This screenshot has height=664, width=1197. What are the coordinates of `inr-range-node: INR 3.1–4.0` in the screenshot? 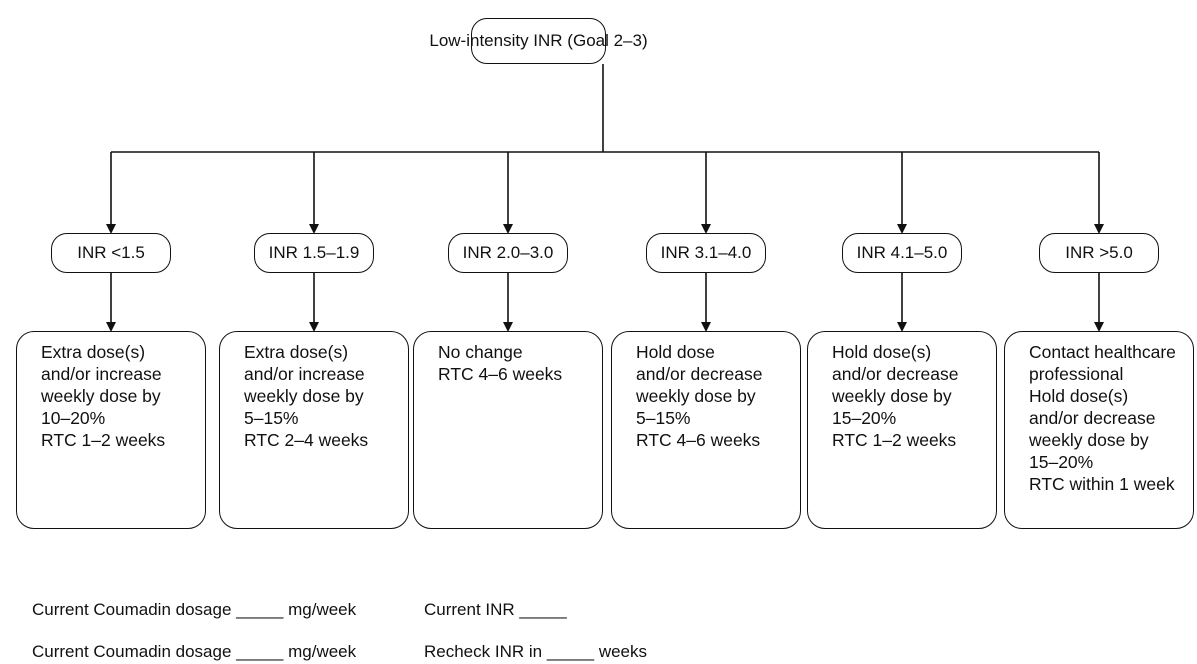 It's located at (706, 253).